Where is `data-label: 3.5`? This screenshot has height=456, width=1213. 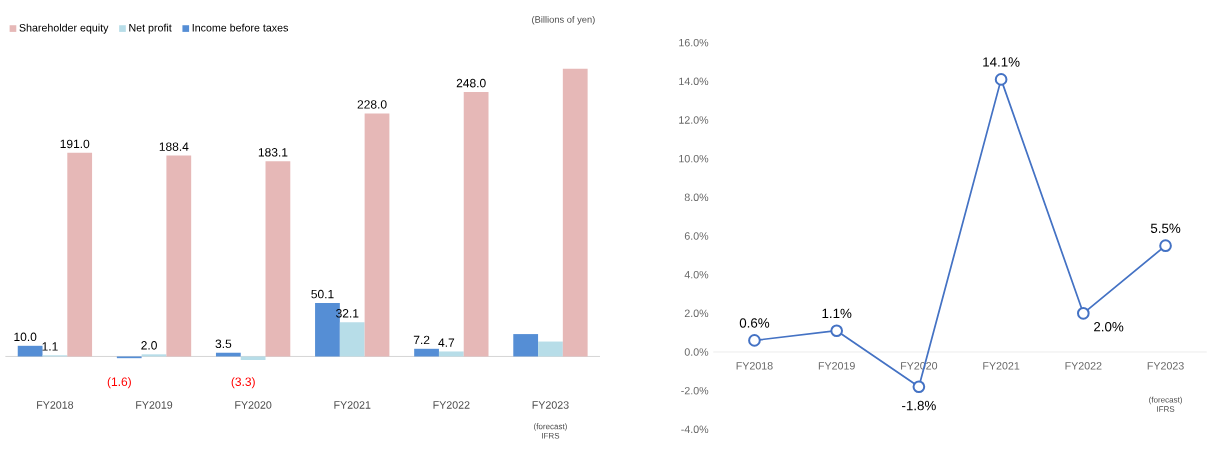
data-label: 3.5 is located at coordinates (223, 344).